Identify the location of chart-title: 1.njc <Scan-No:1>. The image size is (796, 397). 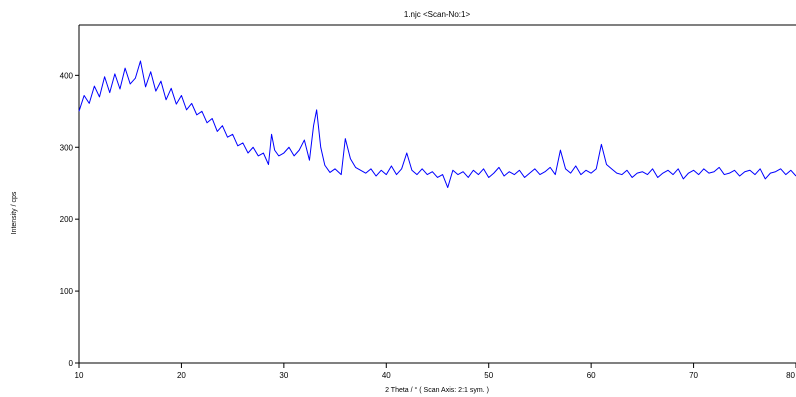
(437, 14).